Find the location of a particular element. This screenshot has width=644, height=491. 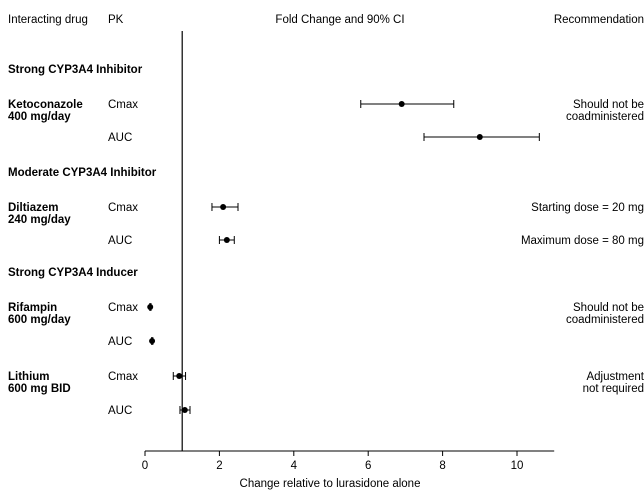

x-tick-label: 8 is located at coordinates (442, 466).